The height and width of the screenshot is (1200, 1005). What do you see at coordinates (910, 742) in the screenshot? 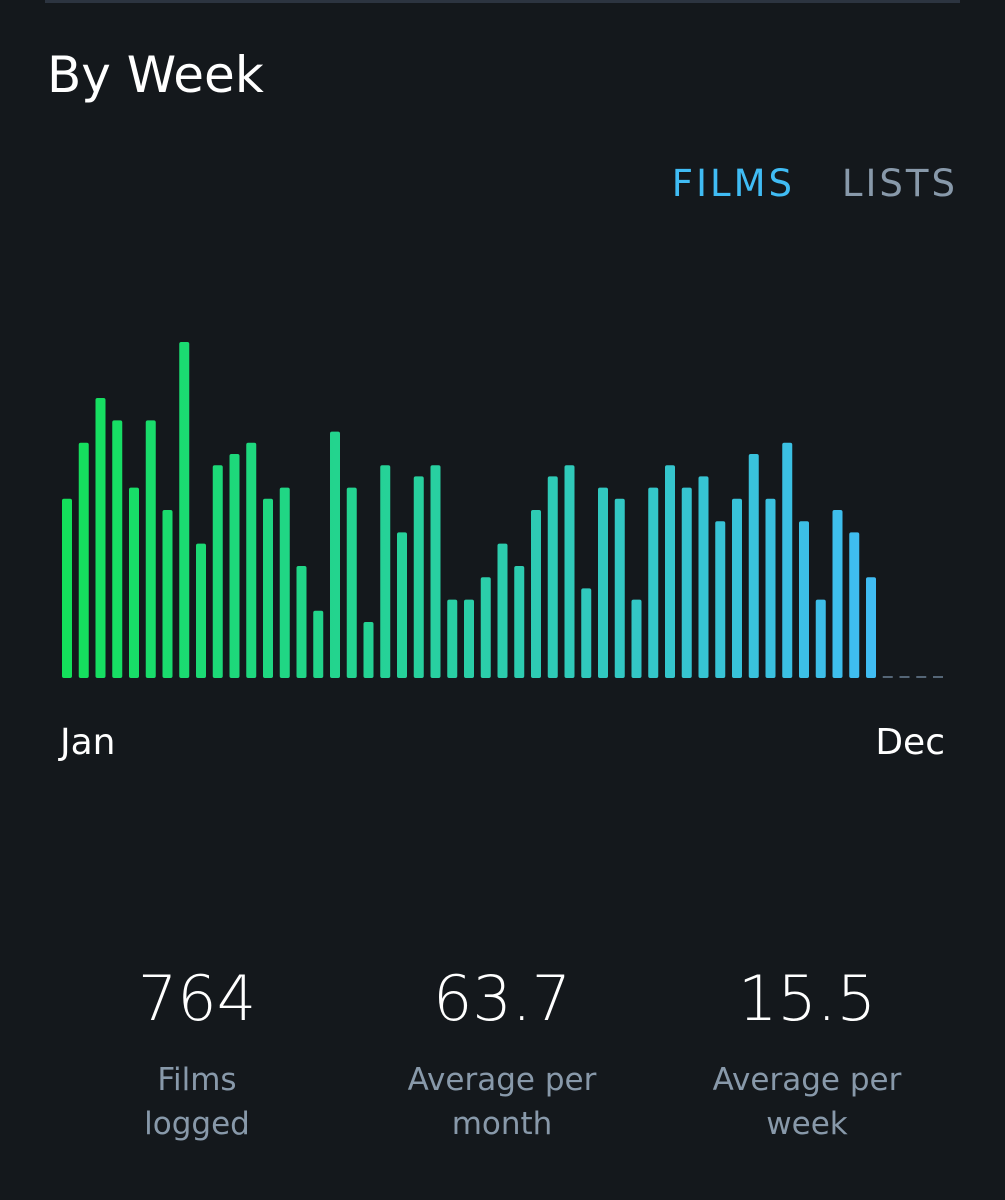
I see `x-end-label: Dec` at bounding box center [910, 742].